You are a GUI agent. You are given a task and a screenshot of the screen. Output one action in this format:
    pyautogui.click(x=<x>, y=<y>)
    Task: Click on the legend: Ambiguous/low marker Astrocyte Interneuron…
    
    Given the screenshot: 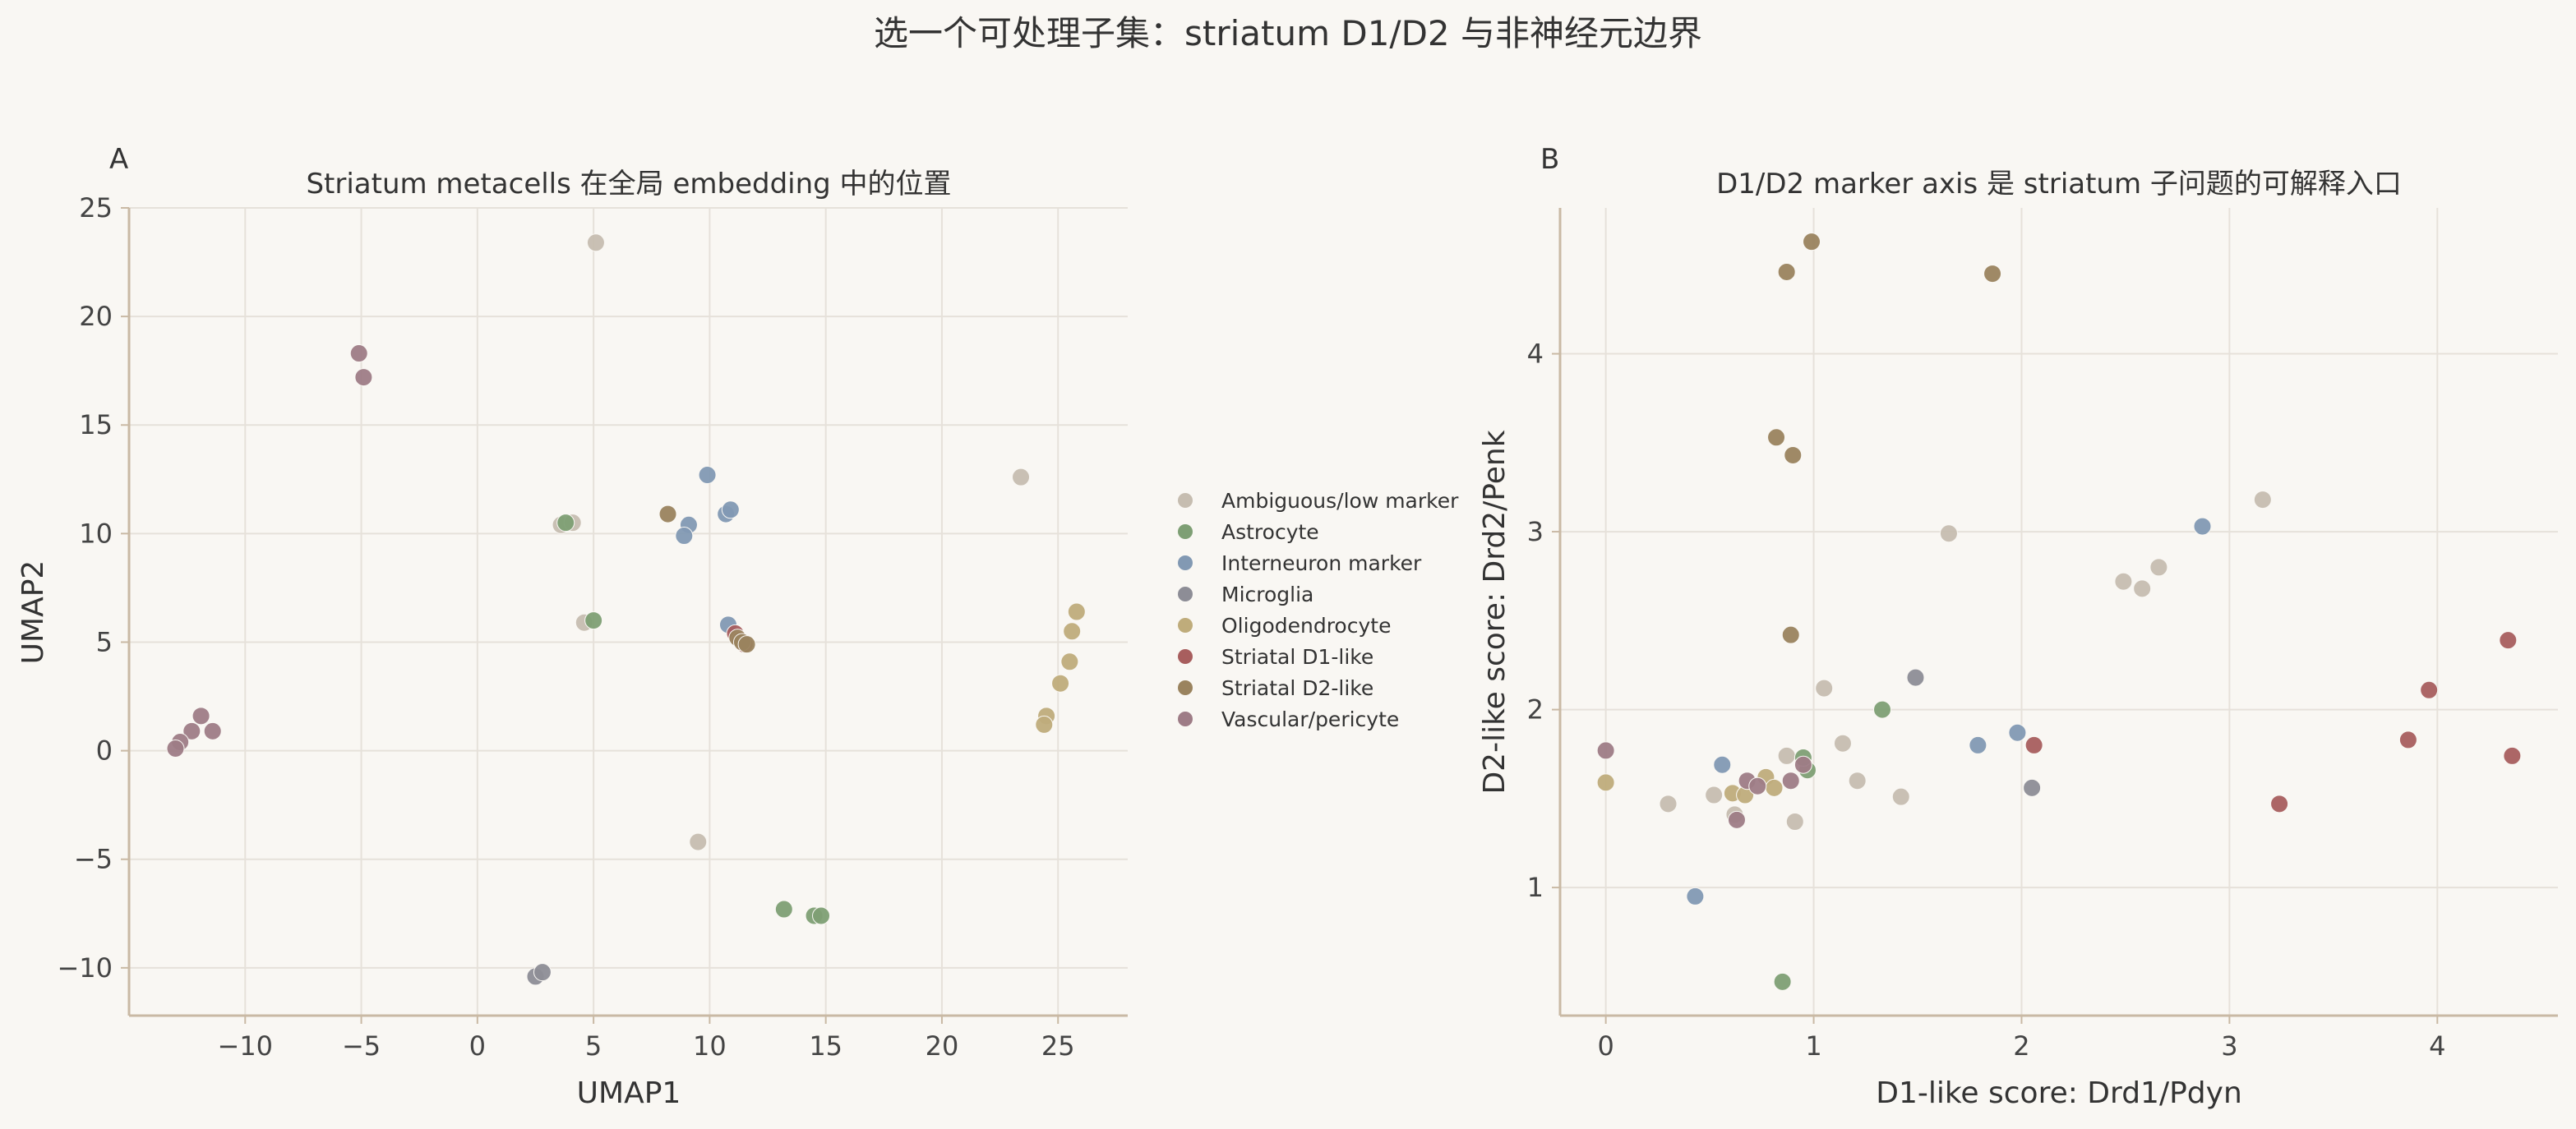 What is the action you would take?
    pyautogui.click(x=1318, y=610)
    